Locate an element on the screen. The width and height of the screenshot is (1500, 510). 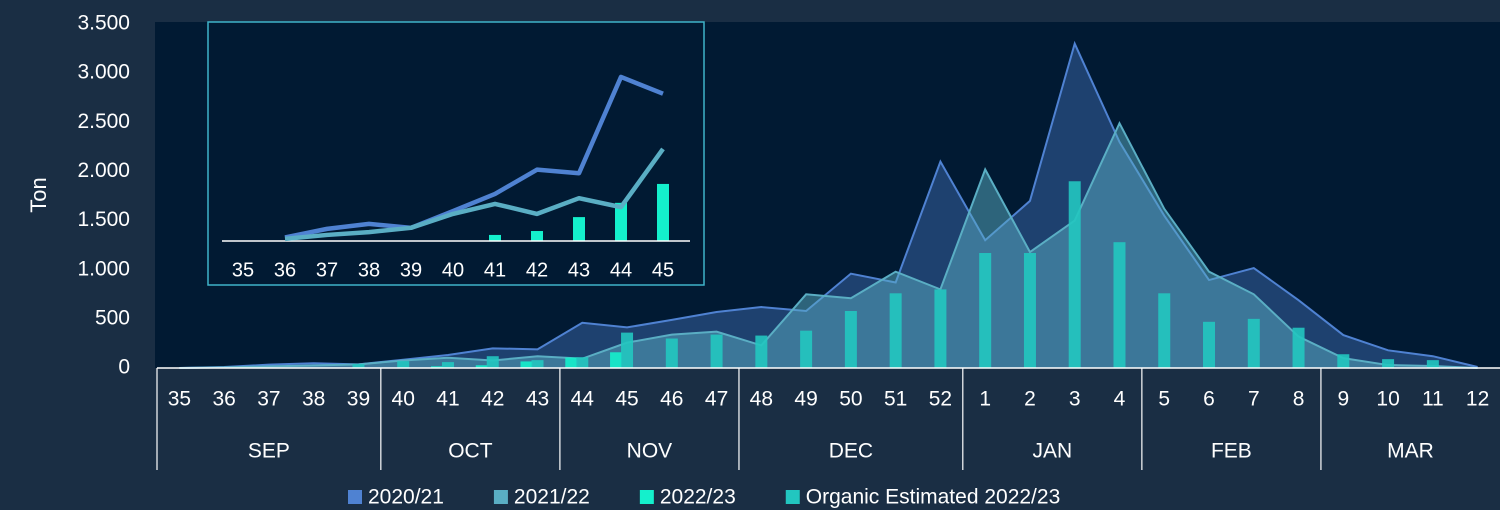
inset-x-tick-label: 38 is located at coordinates (369, 270).